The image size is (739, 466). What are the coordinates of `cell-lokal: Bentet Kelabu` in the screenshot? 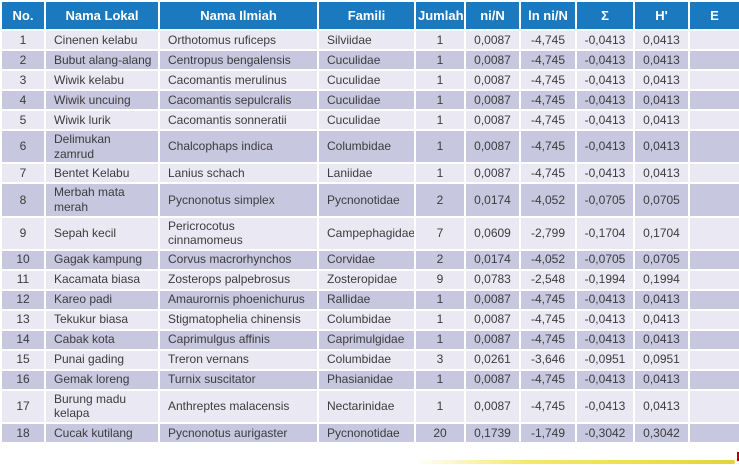 It's located at (102, 173).